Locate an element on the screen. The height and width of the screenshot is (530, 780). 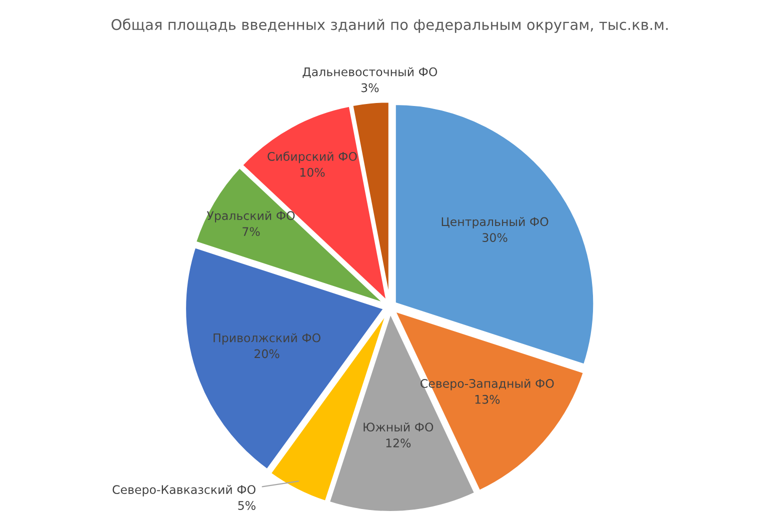
slice-label: Южный ФО is located at coordinates (399, 427).